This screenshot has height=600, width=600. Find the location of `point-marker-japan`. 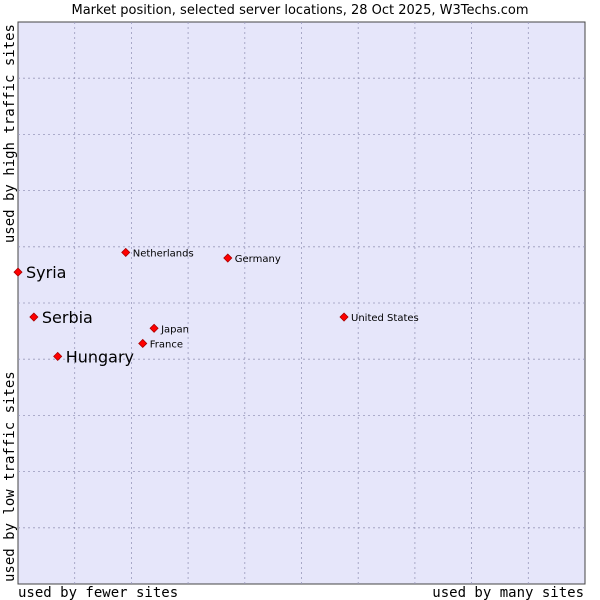

point-marker-japan is located at coordinates (154, 328).